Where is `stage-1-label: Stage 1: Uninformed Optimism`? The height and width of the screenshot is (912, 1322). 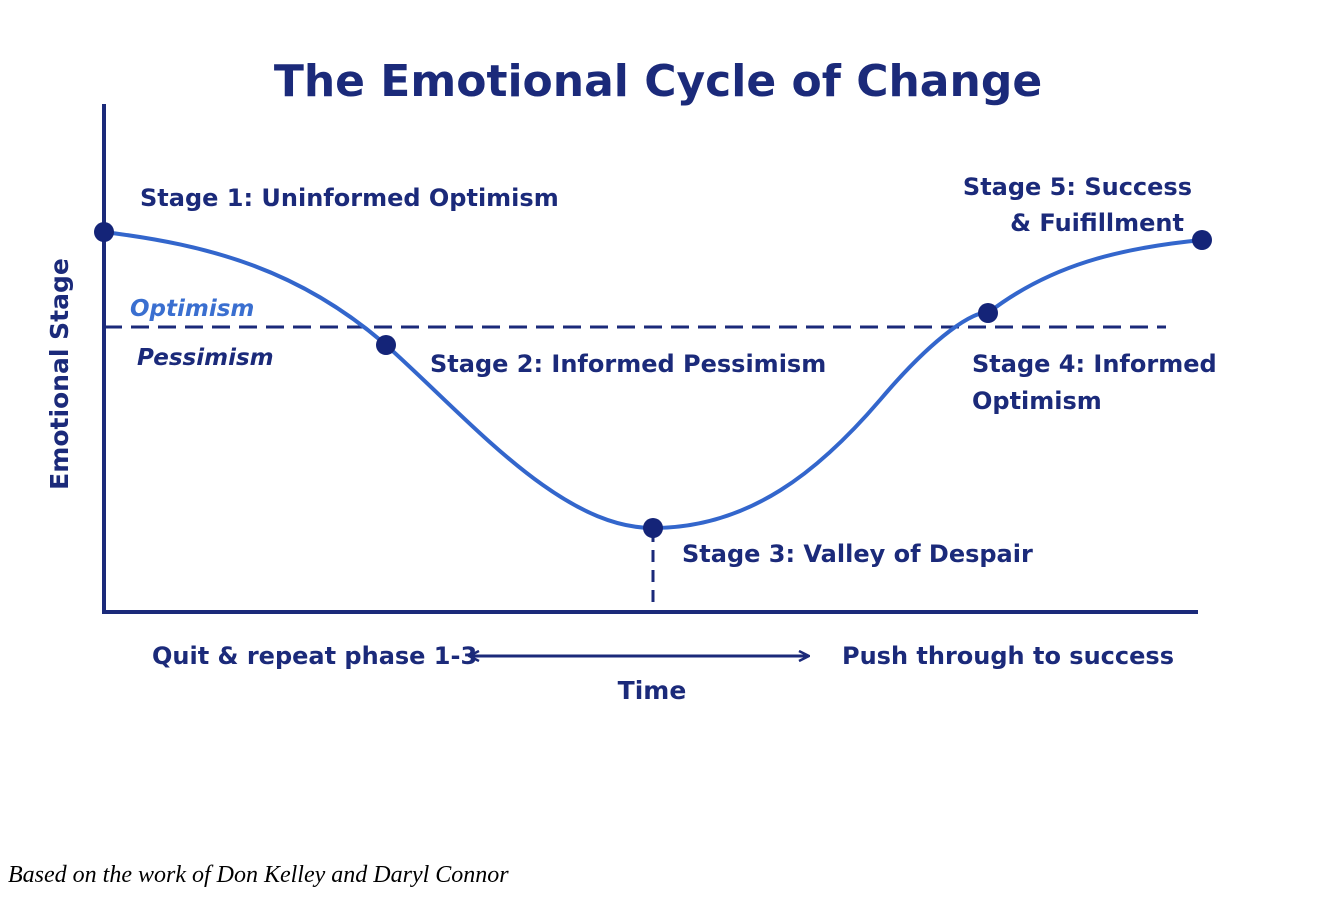
stage-1-label: Stage 1: Uninformed Optimism is located at coordinates (349, 198).